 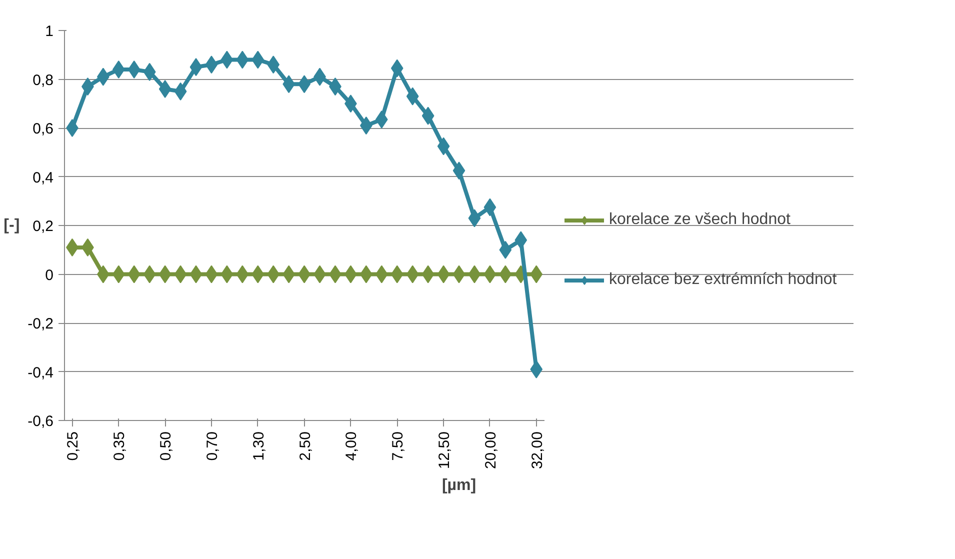 I want to click on y-tick-label: 0,6, so click(x=43, y=129).